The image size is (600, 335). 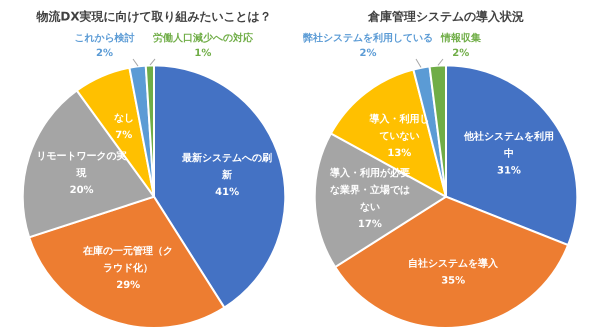 What do you see at coordinates (508, 145) in the screenshot?
I see `slice-label: 他社システムを利用中` at bounding box center [508, 145].